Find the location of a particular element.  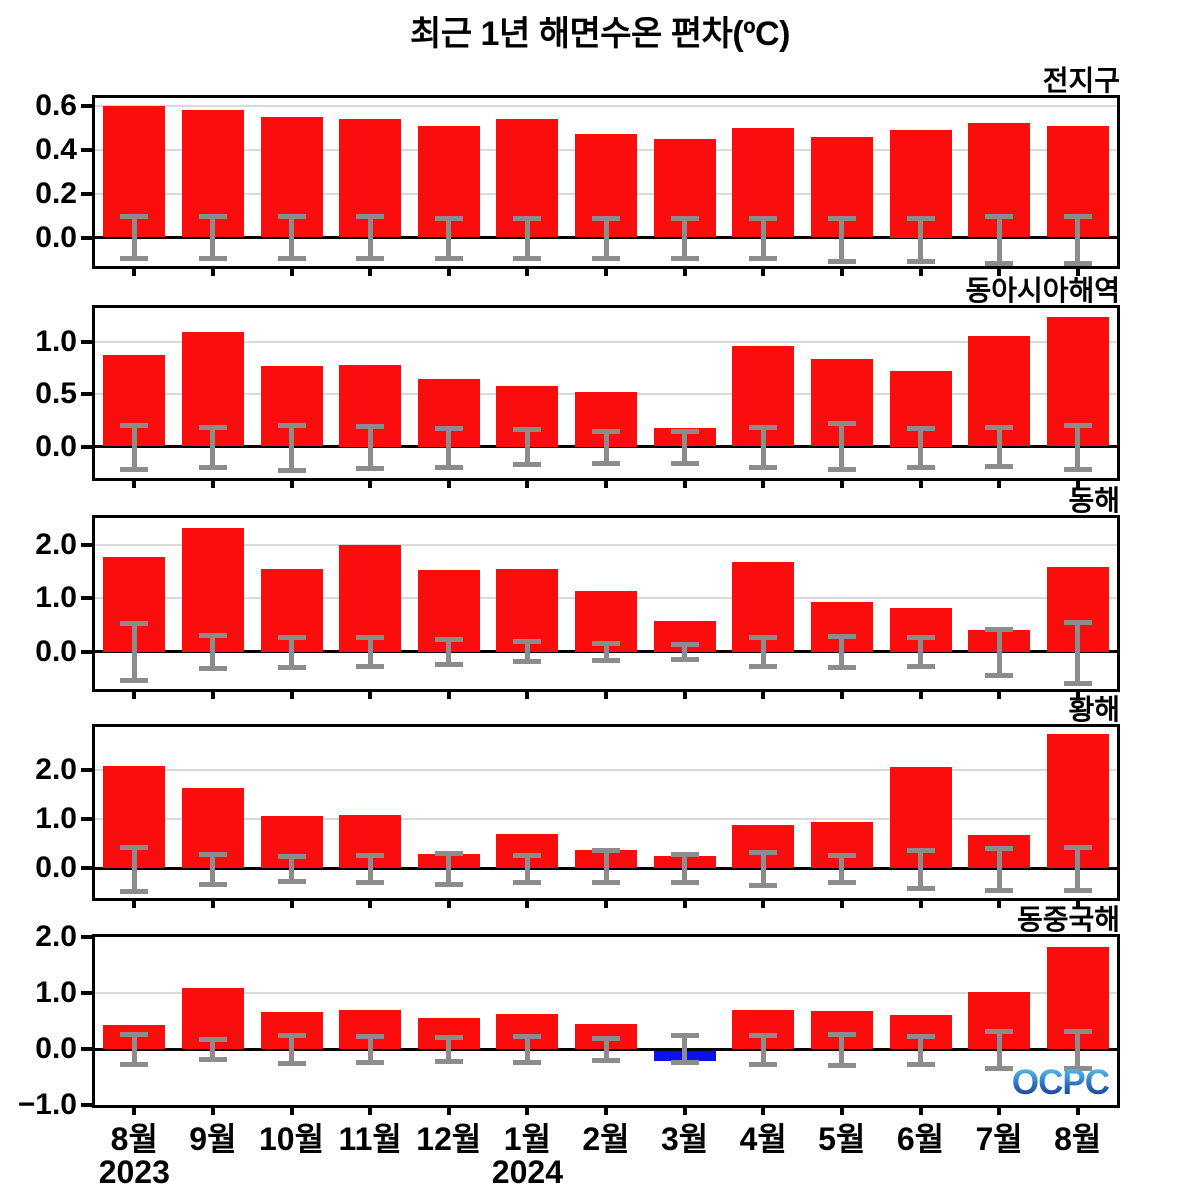

plot-box-1: 0.6 0.4 0.2 0.0 is located at coordinates (577, 182).